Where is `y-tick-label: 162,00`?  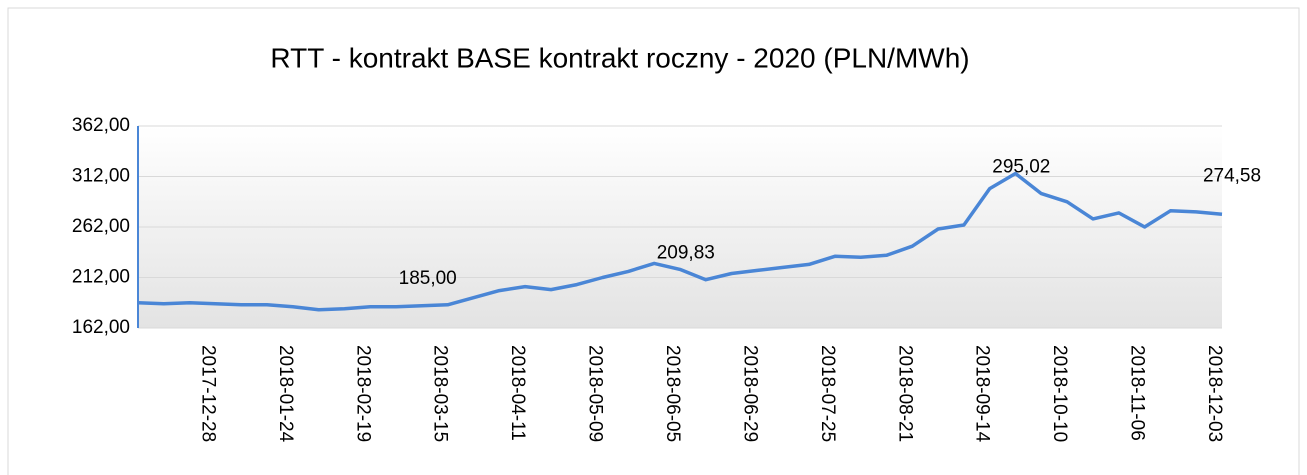 y-tick-label: 162,00 is located at coordinates (101, 327).